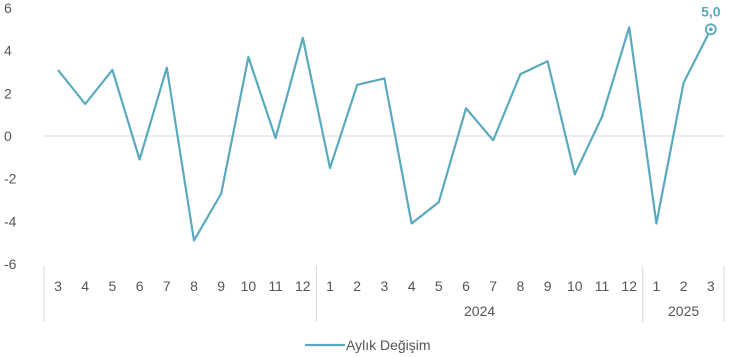 This screenshot has height=357, width=733. What do you see at coordinates (10, 264) in the screenshot?
I see `y-tick-label: -6` at bounding box center [10, 264].